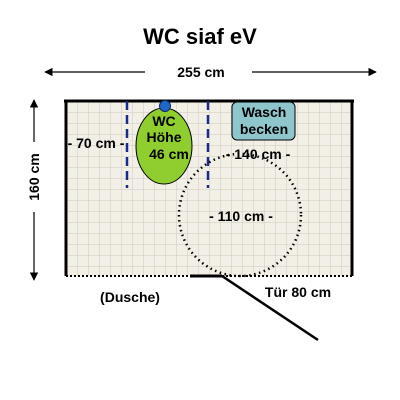  What do you see at coordinates (200, 36) in the screenshot?
I see `diagram-title: WC siaf eV` at bounding box center [200, 36].